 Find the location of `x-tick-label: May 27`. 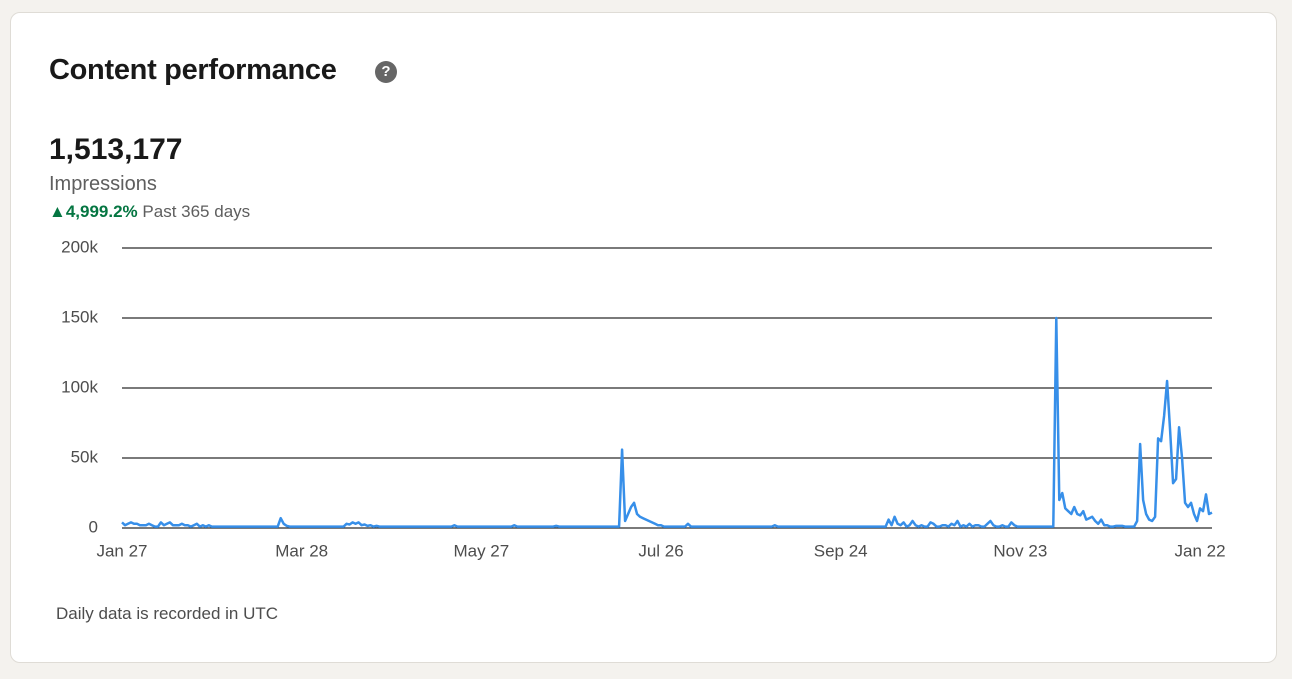

x-tick-label: May 27 is located at coordinates (481, 550).